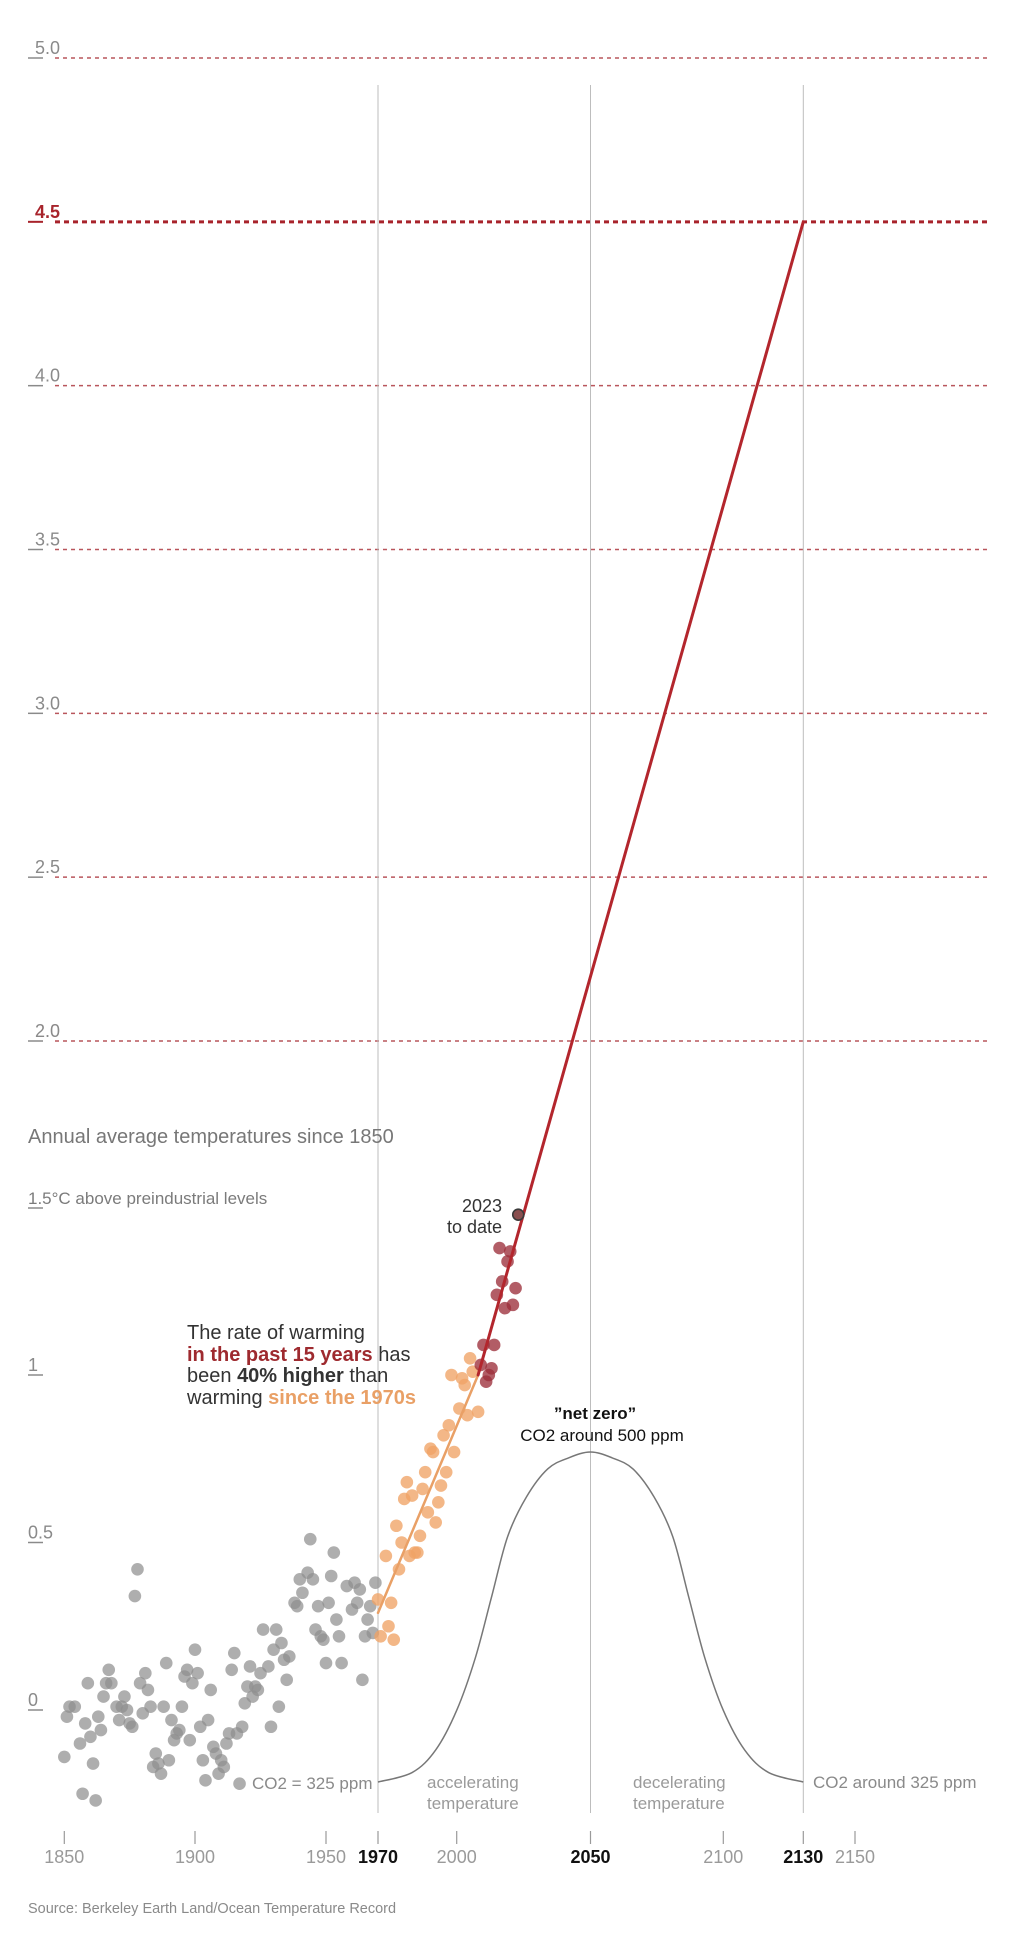 The width and height of the screenshot is (1009, 1938). What do you see at coordinates (339, 1636) in the screenshot?
I see `point-historic-1955` at bounding box center [339, 1636].